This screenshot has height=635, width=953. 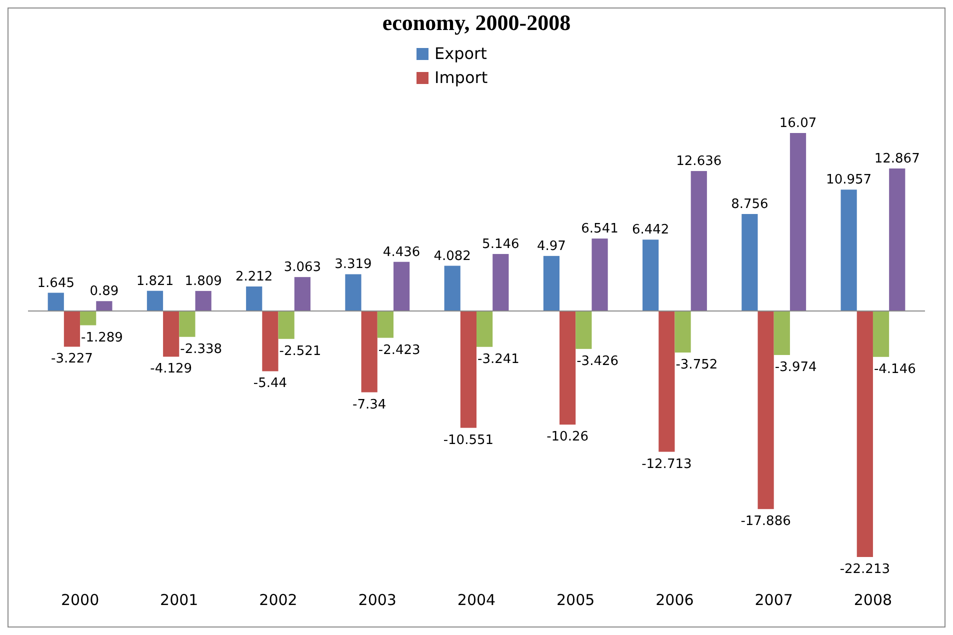 What do you see at coordinates (201, 349) in the screenshot?
I see `data-label: -2.338` at bounding box center [201, 349].